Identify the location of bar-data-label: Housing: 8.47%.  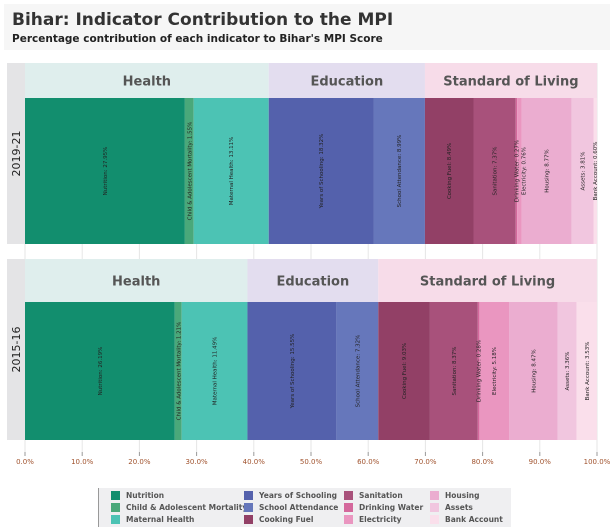
(534, 370).